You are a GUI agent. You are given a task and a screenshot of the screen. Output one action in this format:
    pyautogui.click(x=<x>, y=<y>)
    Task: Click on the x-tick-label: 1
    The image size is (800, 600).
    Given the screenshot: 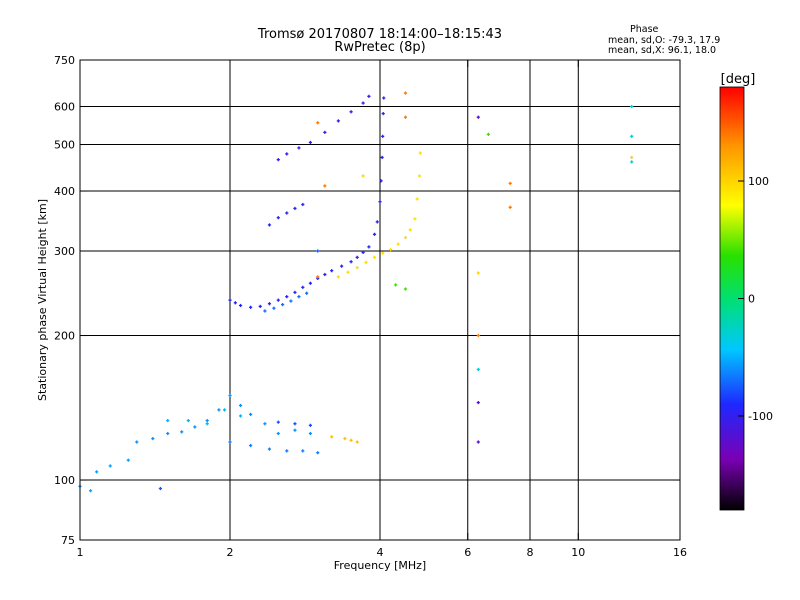 What is the action you would take?
    pyautogui.click(x=80, y=552)
    